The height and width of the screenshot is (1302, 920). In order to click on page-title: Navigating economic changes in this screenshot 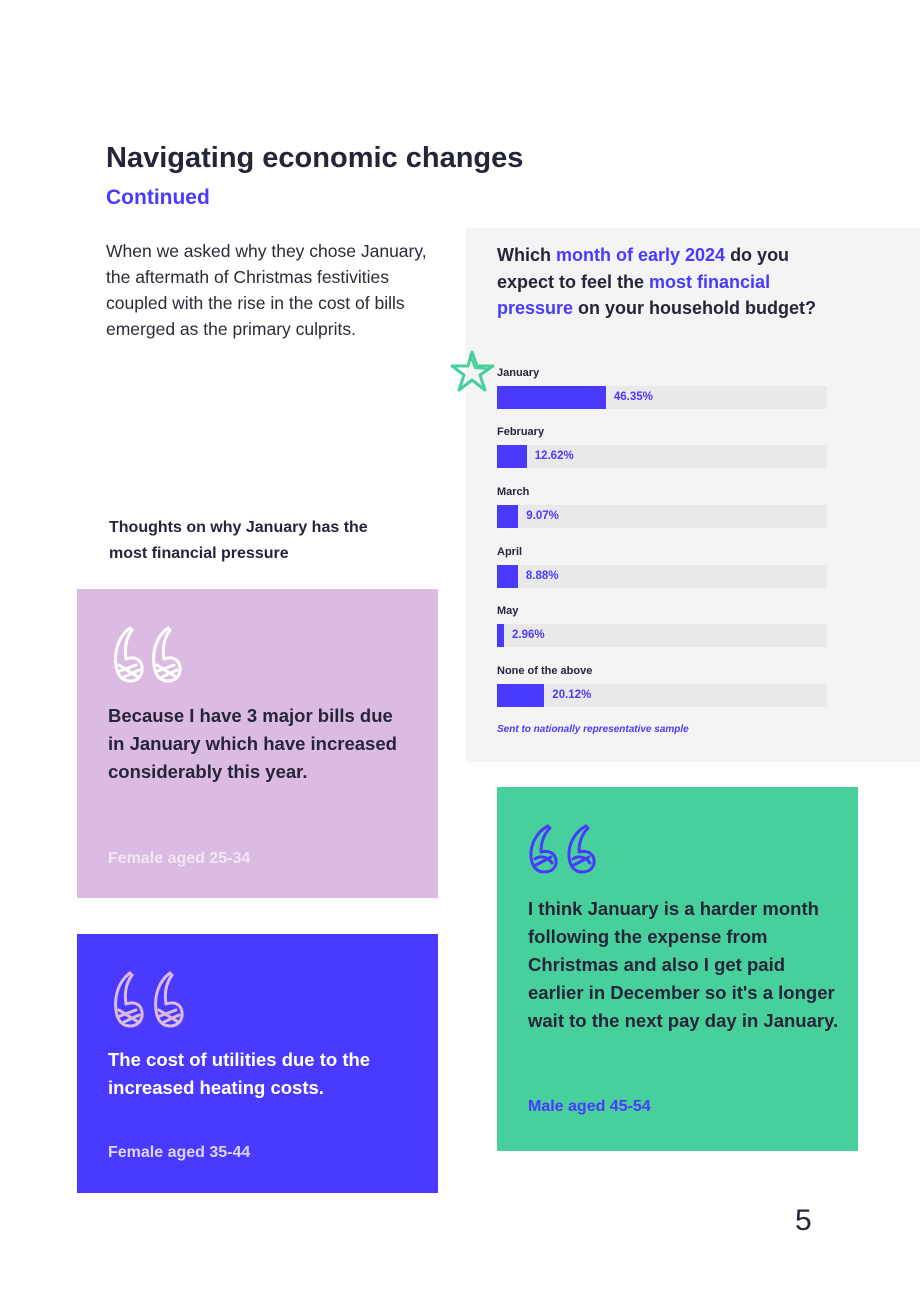, I will do `click(315, 158)`.